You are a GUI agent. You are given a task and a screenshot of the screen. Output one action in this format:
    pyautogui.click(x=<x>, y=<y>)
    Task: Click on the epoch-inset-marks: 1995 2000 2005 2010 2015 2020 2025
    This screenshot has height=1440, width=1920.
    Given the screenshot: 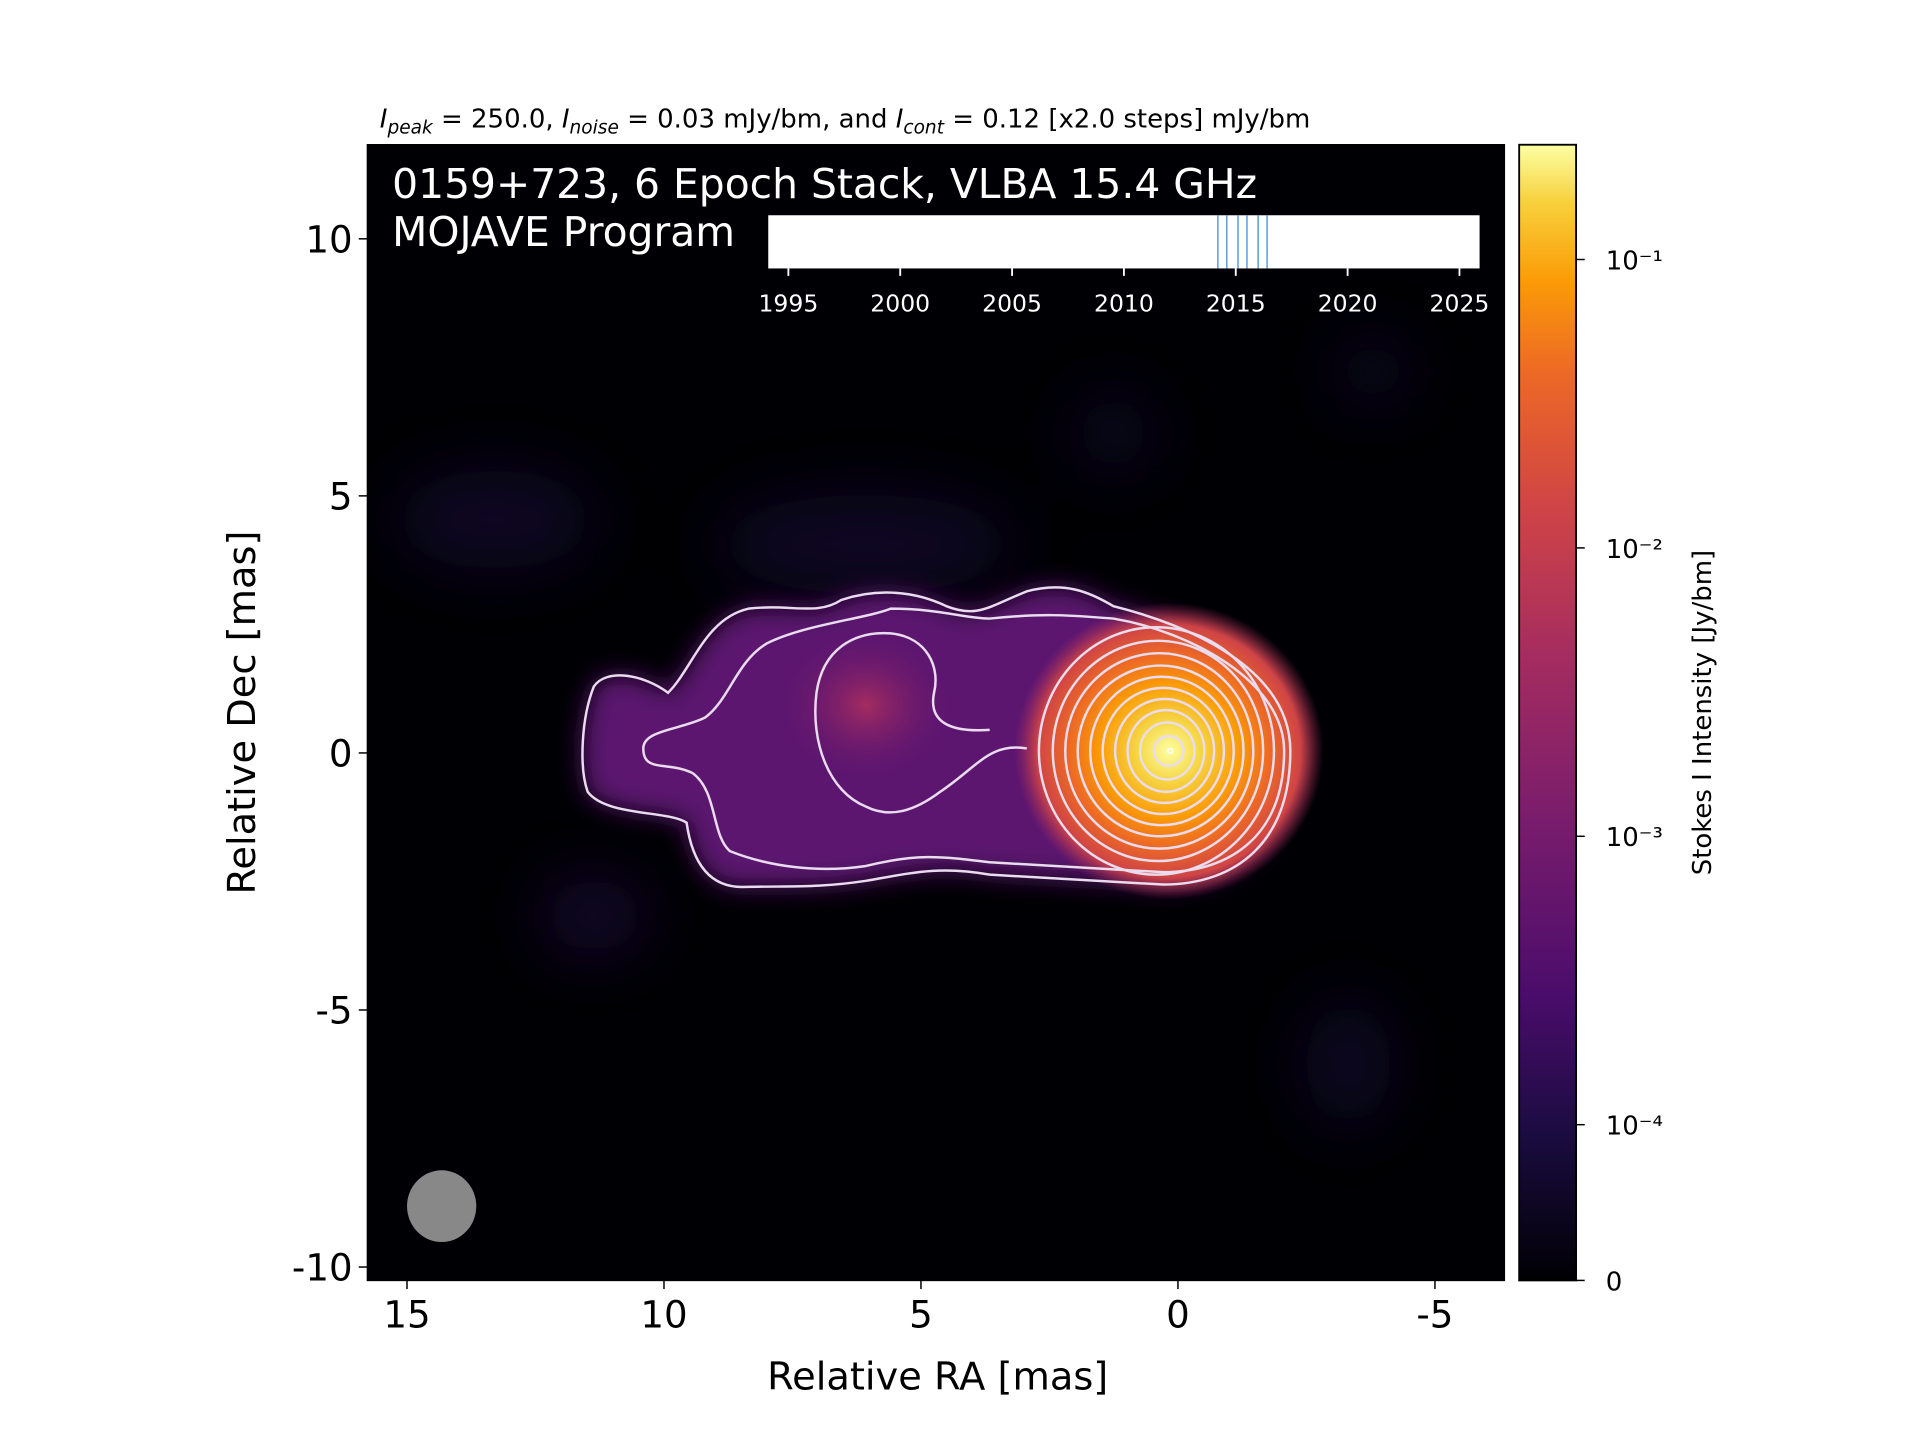 What is the action you would take?
    pyautogui.click(x=1124, y=266)
    